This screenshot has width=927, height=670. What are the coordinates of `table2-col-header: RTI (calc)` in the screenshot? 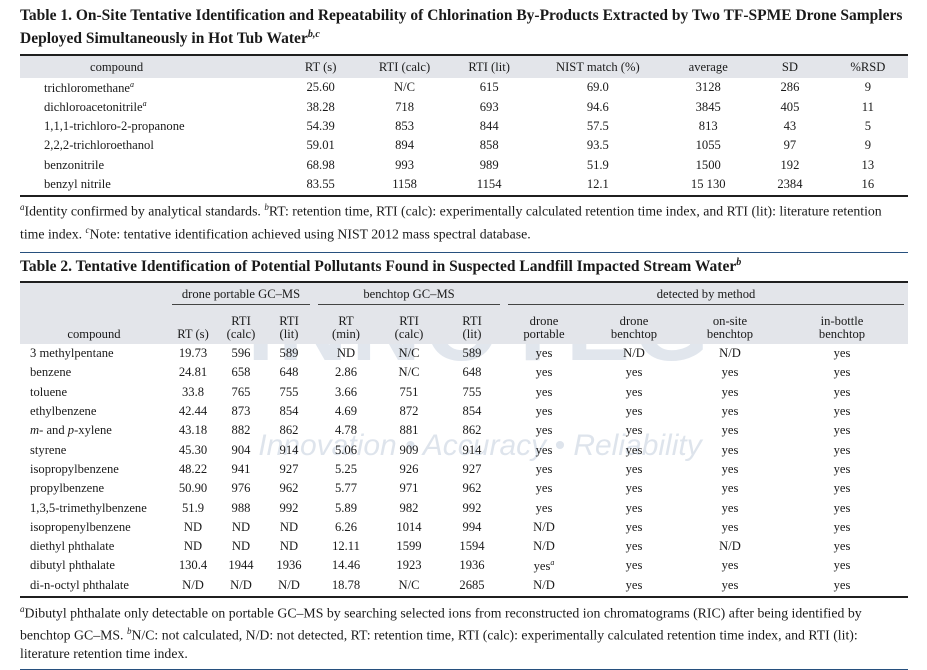 It's located at (241, 327).